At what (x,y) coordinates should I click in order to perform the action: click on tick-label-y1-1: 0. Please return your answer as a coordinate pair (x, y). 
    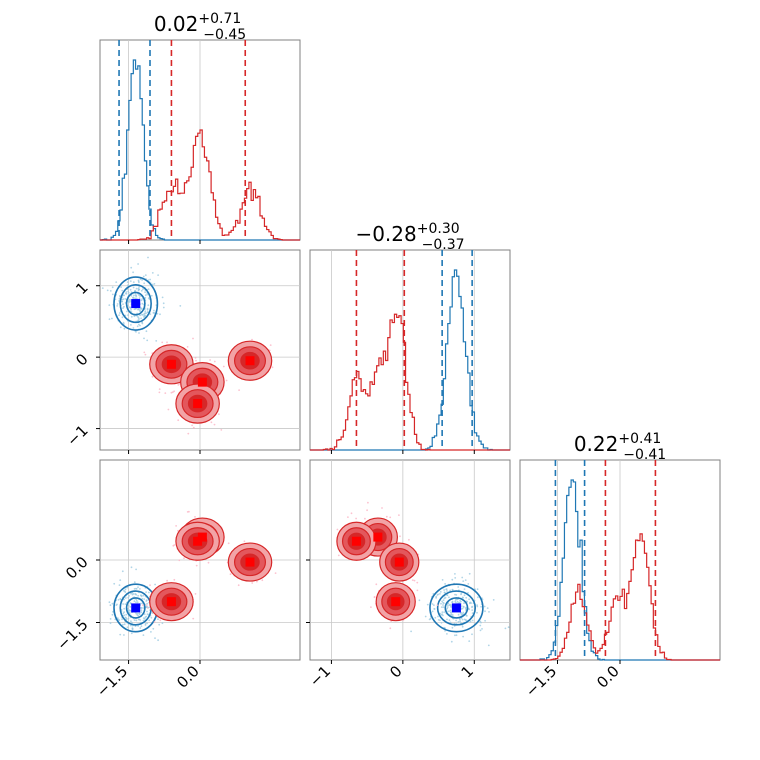
    Looking at the image, I should click on (81, 359).